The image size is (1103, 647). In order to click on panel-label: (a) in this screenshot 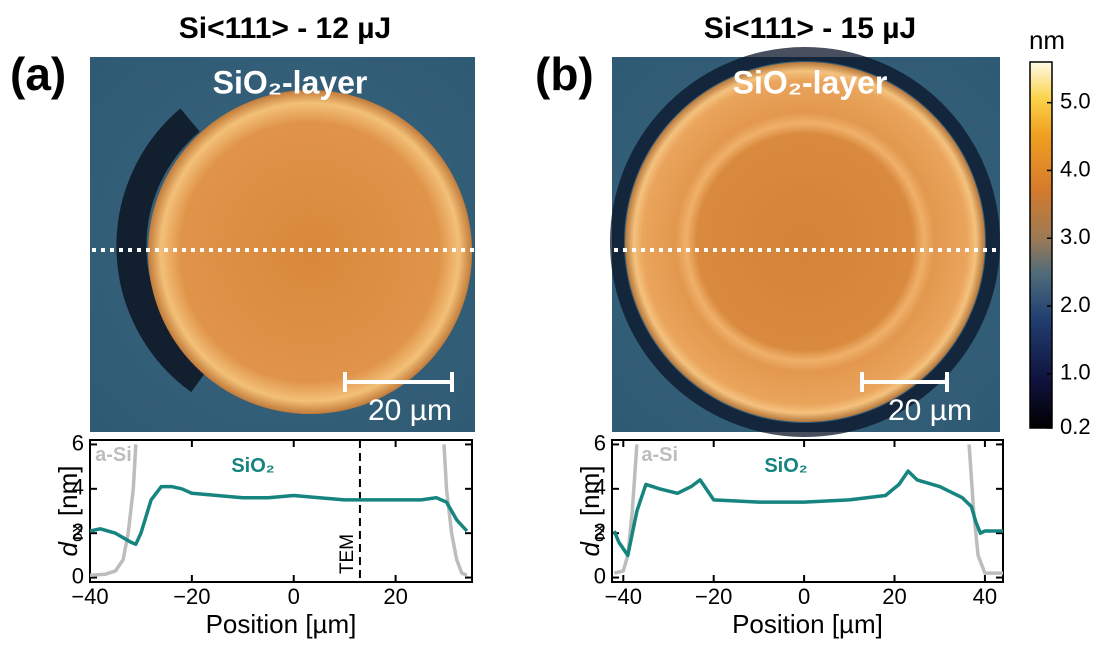, I will do `click(38, 74)`.